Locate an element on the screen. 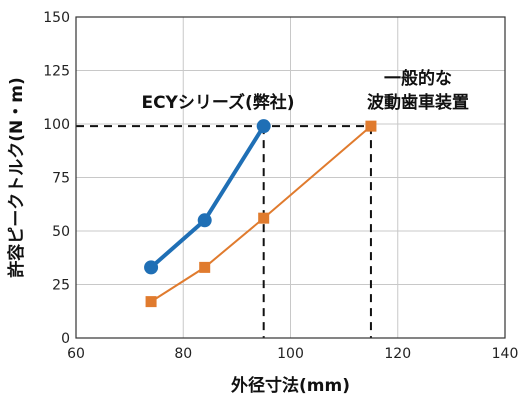  y-tick-label: 100 is located at coordinates (56, 125).